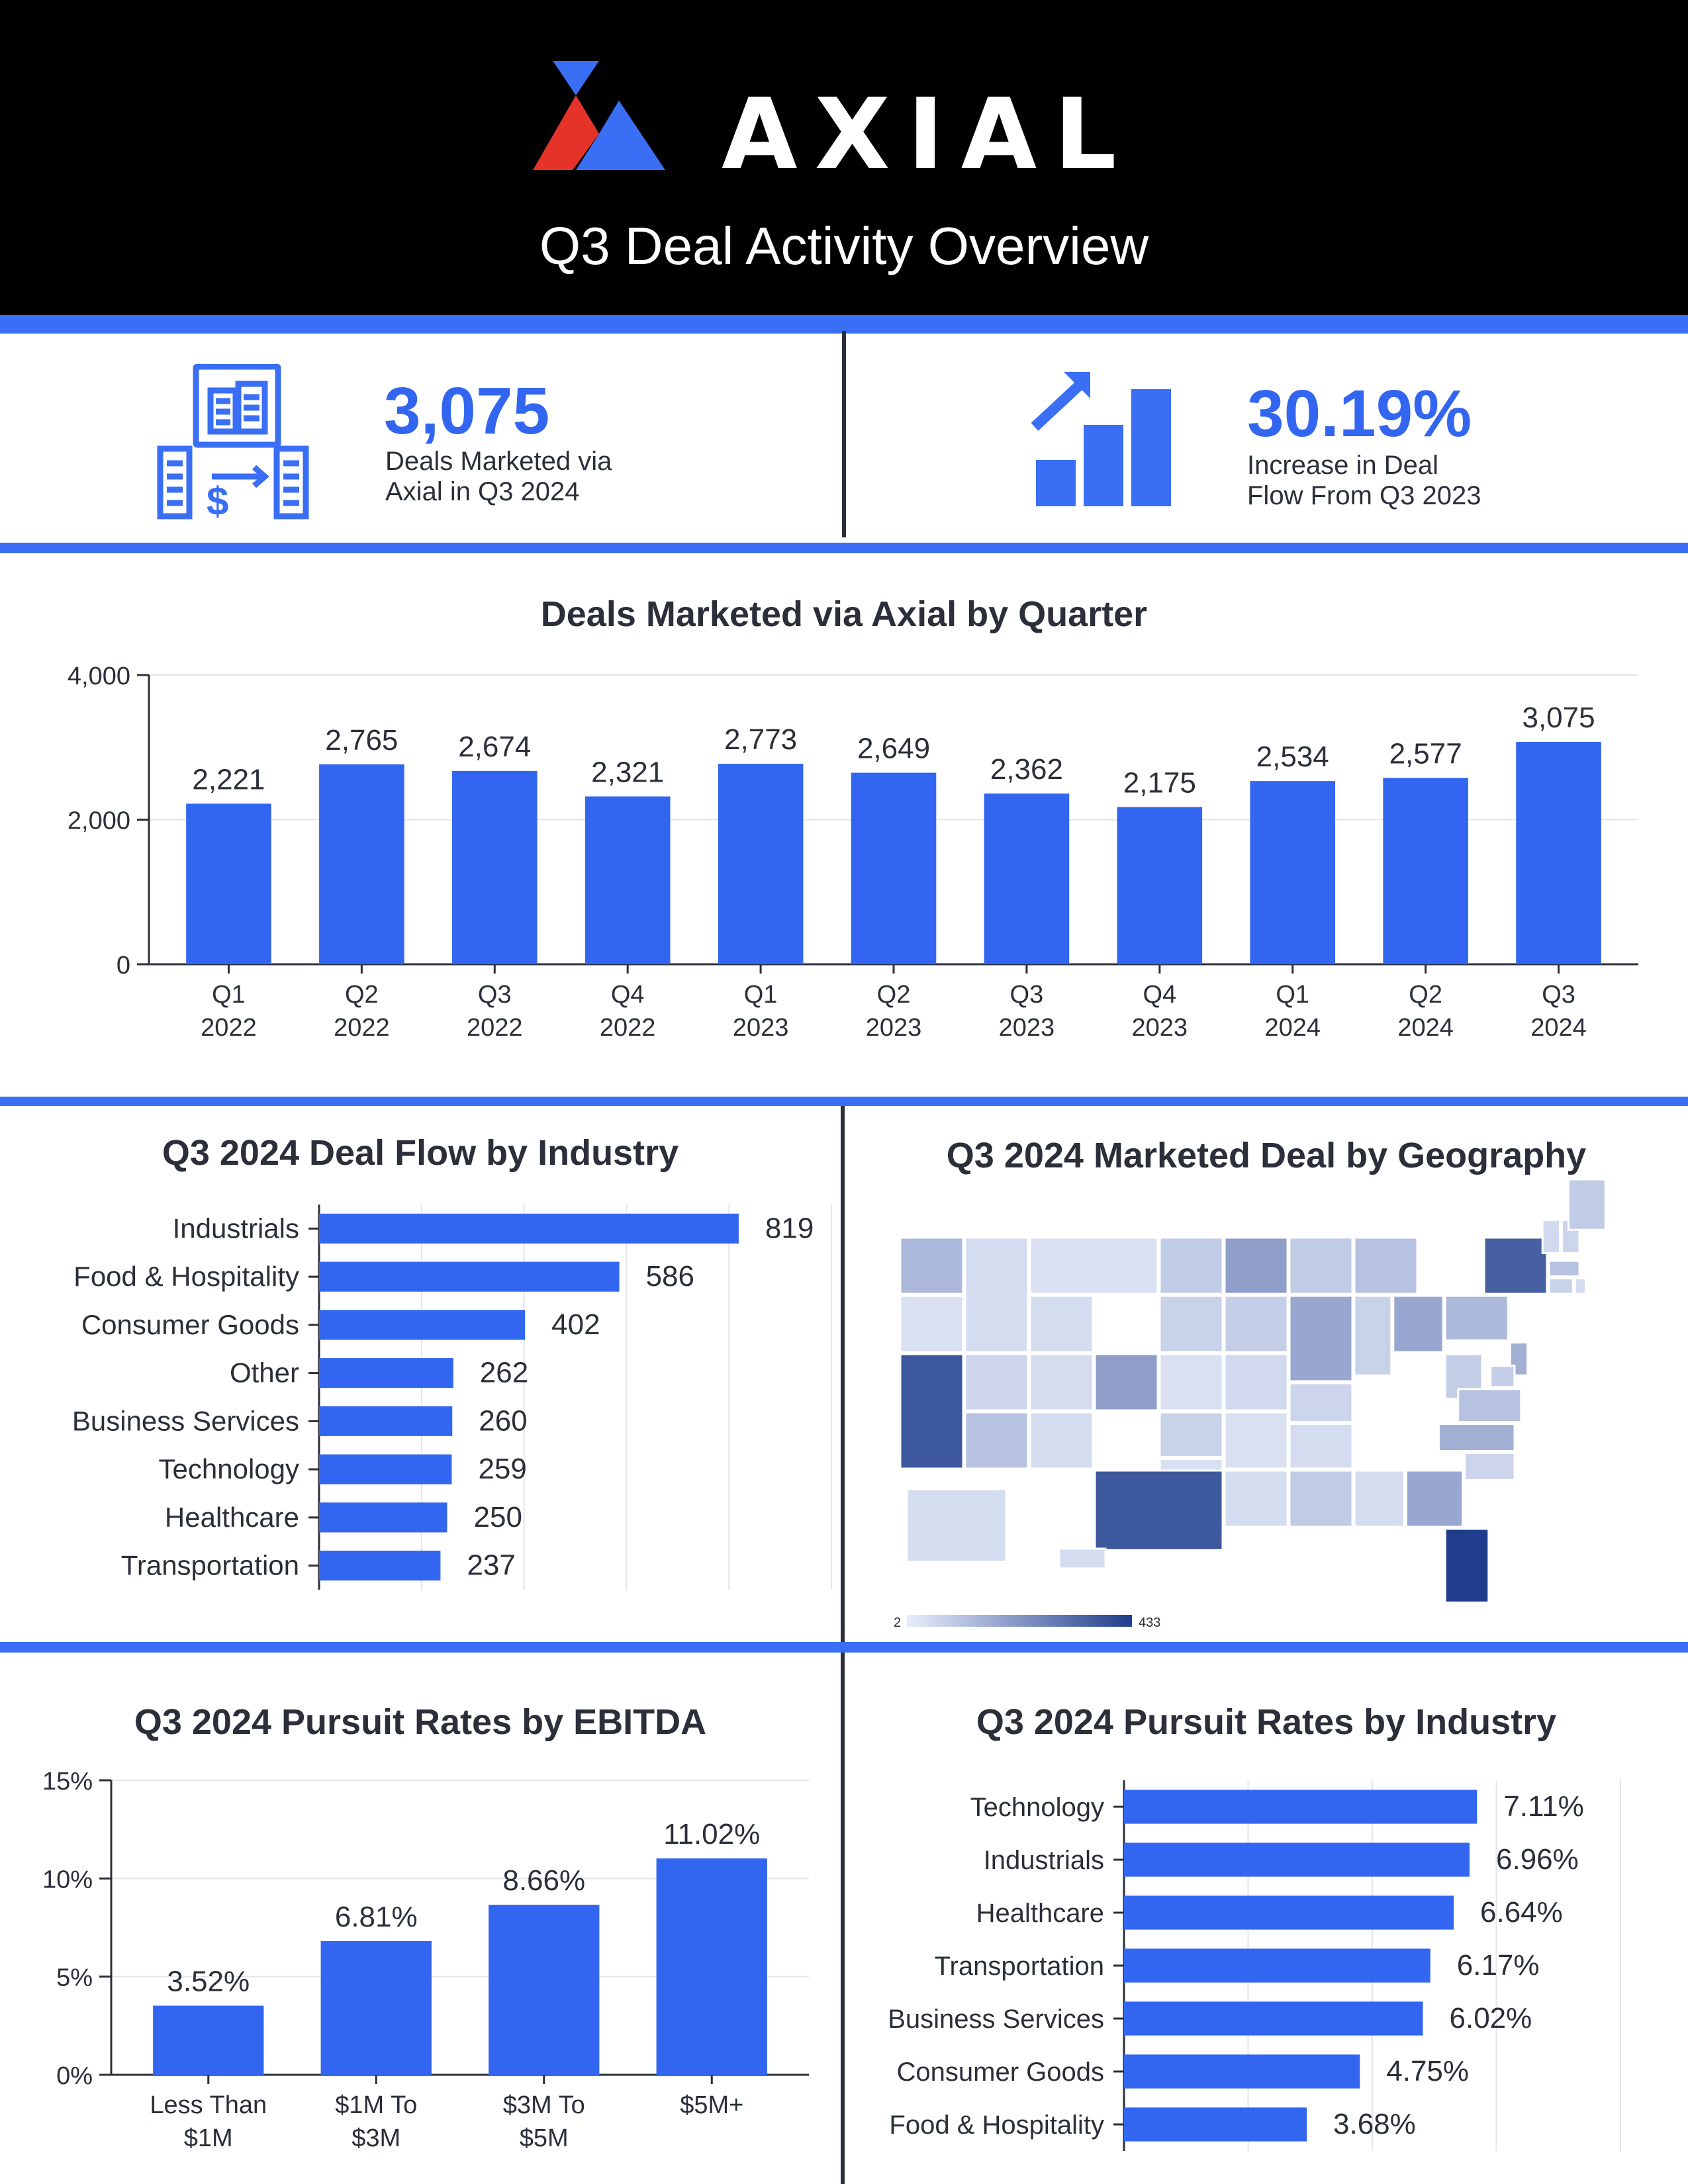 The width and height of the screenshot is (1688, 2184). What do you see at coordinates (74, 2076) in the screenshot?
I see `y-tick-label: 0%` at bounding box center [74, 2076].